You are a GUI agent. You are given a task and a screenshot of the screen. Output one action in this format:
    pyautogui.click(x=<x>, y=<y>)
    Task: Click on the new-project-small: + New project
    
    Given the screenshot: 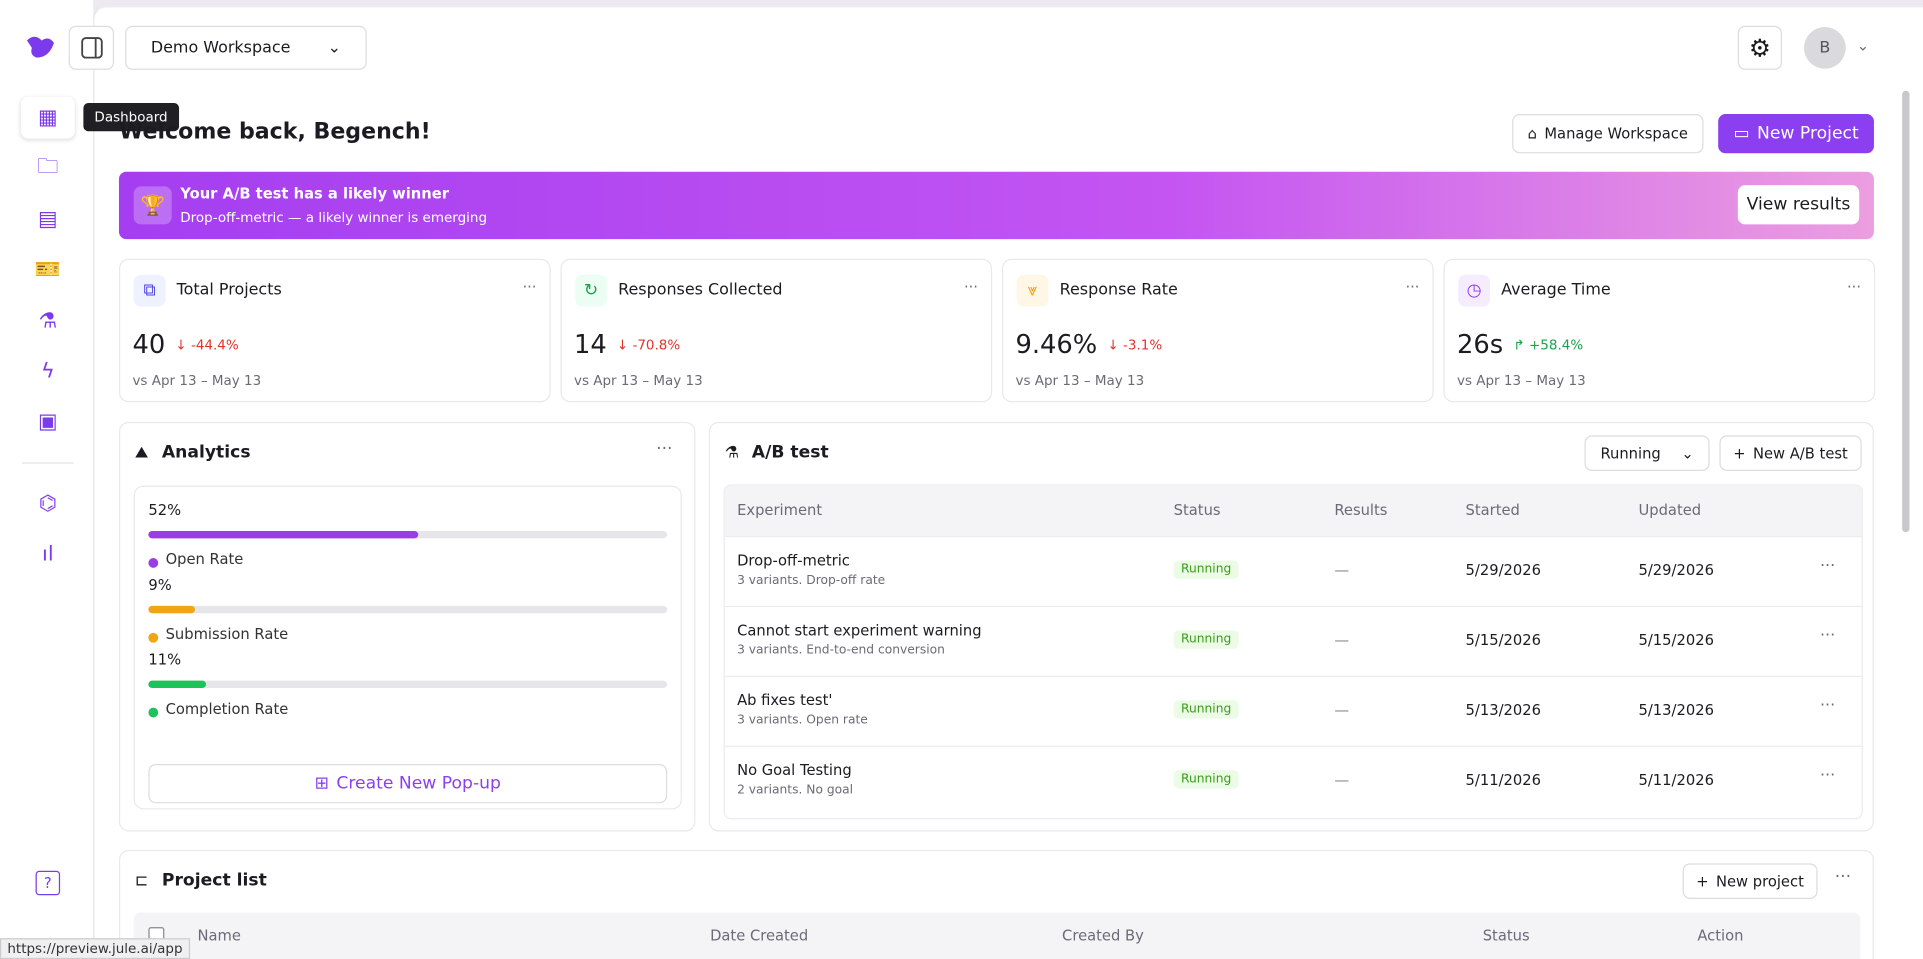 What is the action you would take?
    pyautogui.click(x=1750, y=881)
    